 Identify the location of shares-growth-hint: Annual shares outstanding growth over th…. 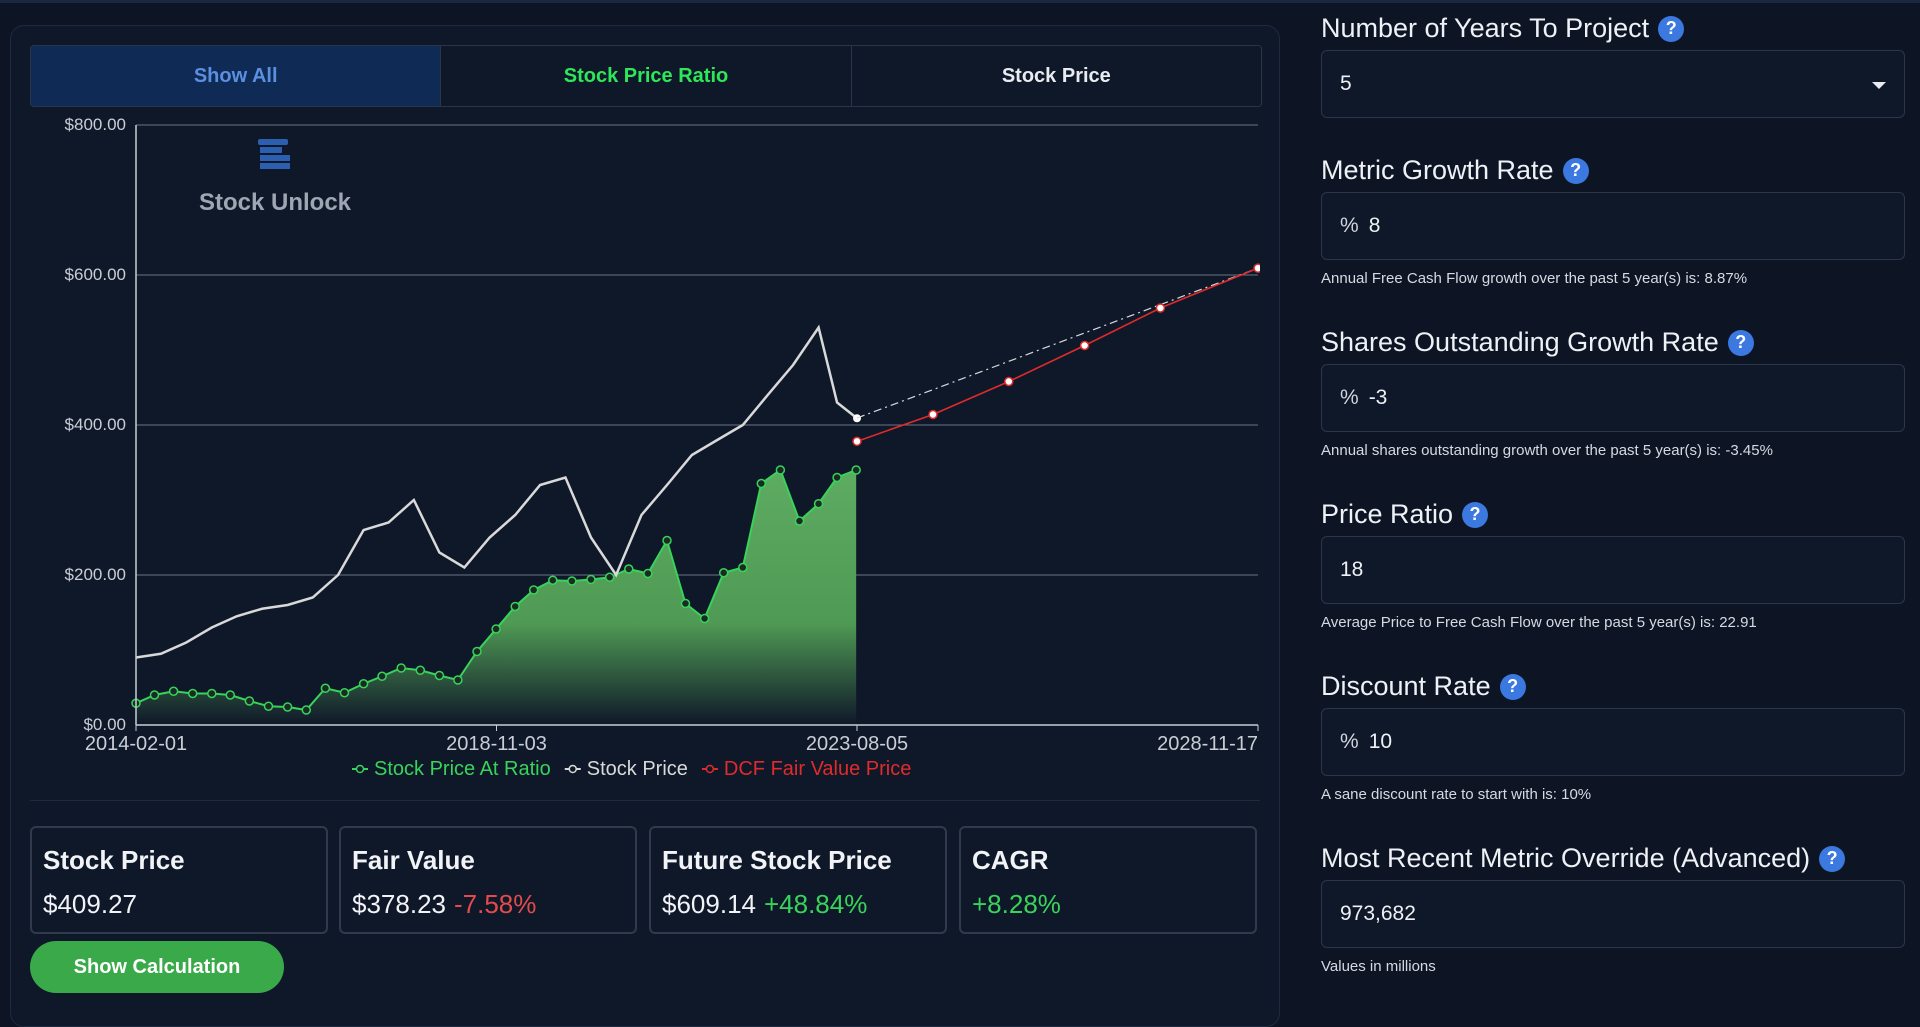
(1547, 450).